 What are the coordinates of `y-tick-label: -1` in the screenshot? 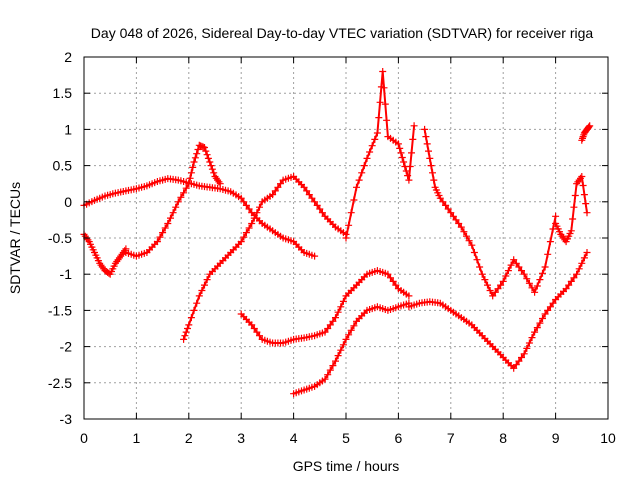 It's located at (66, 274).